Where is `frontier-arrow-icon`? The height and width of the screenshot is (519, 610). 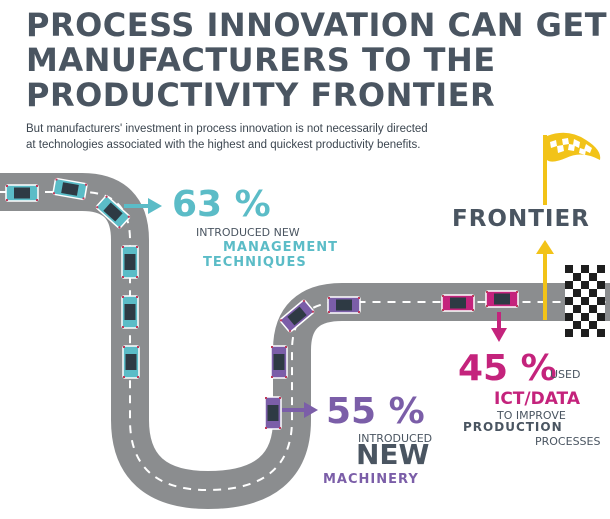
frontier-arrow-icon is located at coordinates (545, 280).